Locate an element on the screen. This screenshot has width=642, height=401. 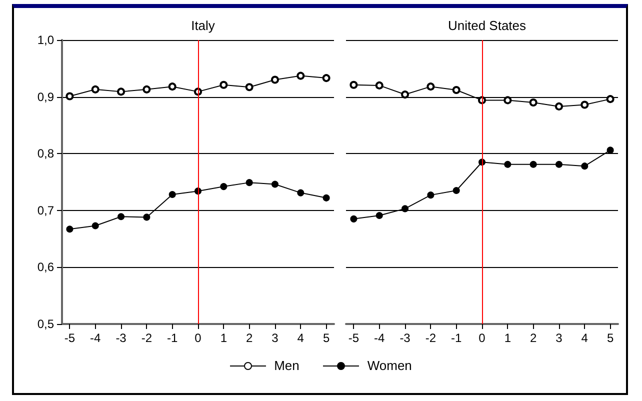
y-tick-label: 1,0 is located at coordinates (45, 40).